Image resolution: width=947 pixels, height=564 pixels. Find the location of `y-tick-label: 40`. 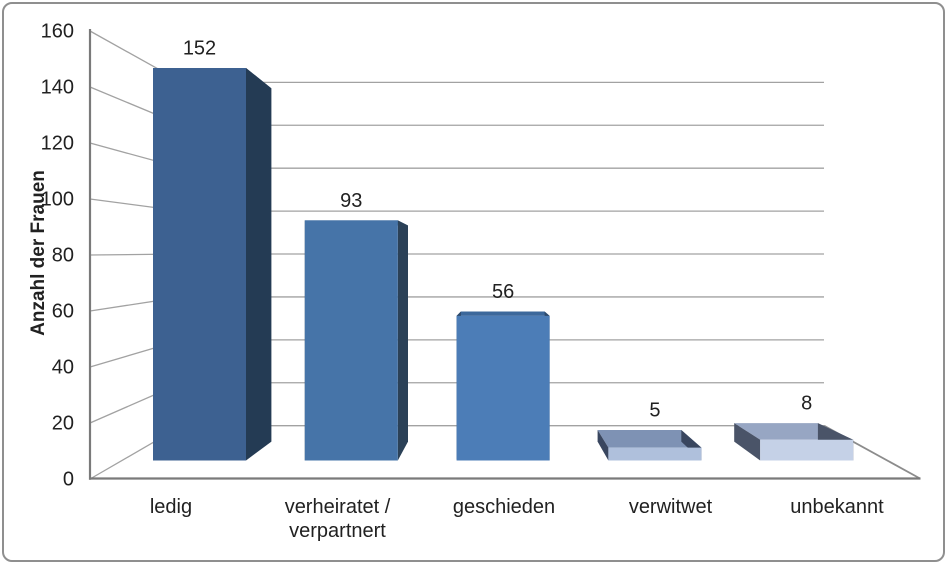

y-tick-label: 40 is located at coordinates (63, 368).